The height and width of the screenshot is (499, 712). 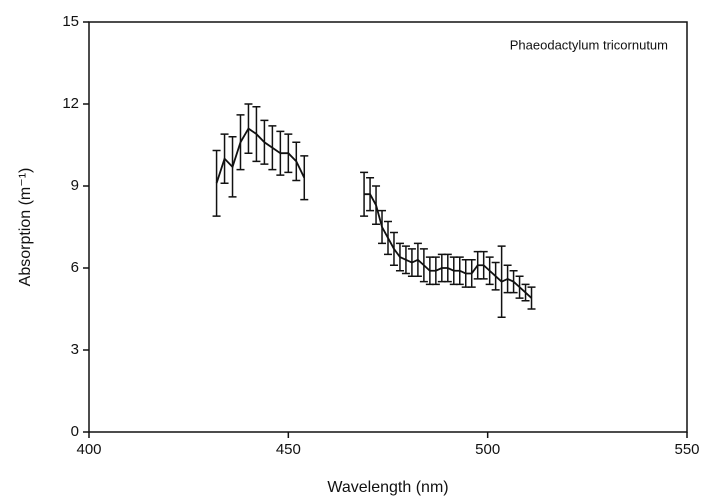 I want to click on x-tick-label: 550, so click(x=686, y=449).